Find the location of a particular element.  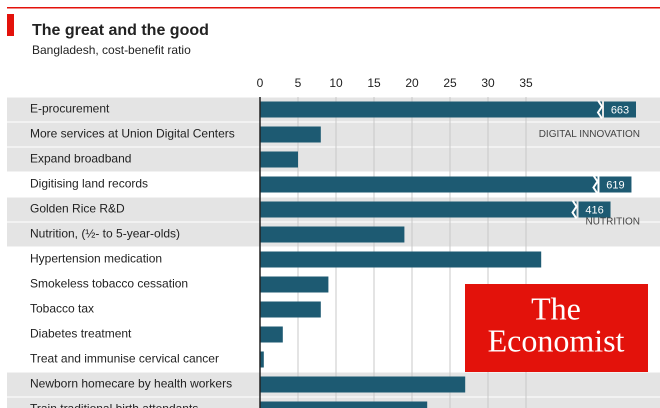

x-tick-label: 20 is located at coordinates (412, 83).